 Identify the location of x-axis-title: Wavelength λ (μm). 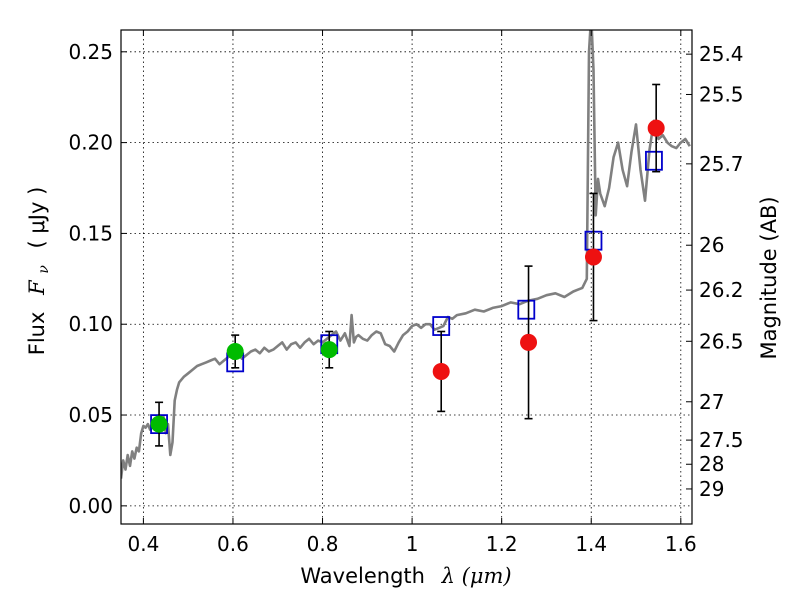
(405, 576).